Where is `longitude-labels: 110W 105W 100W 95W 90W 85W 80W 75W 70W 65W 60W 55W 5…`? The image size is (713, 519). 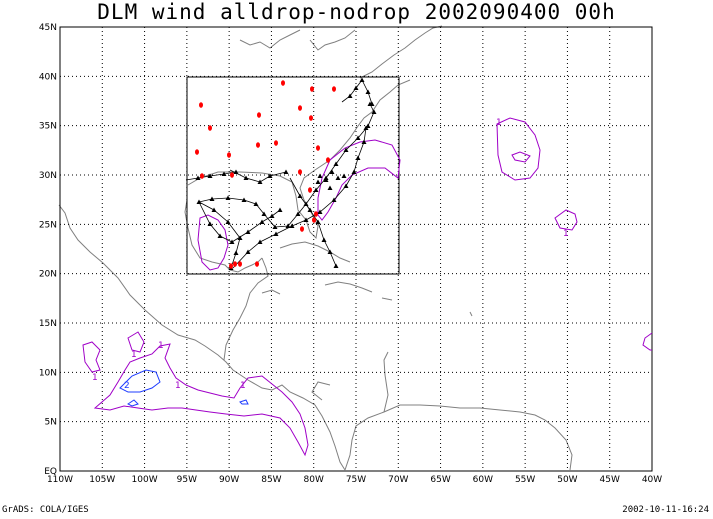 longitude-labels: 110W 105W 100W 95W 90W 85W 80W 75W 70W 65W 60W 55W 5… is located at coordinates (354, 480).